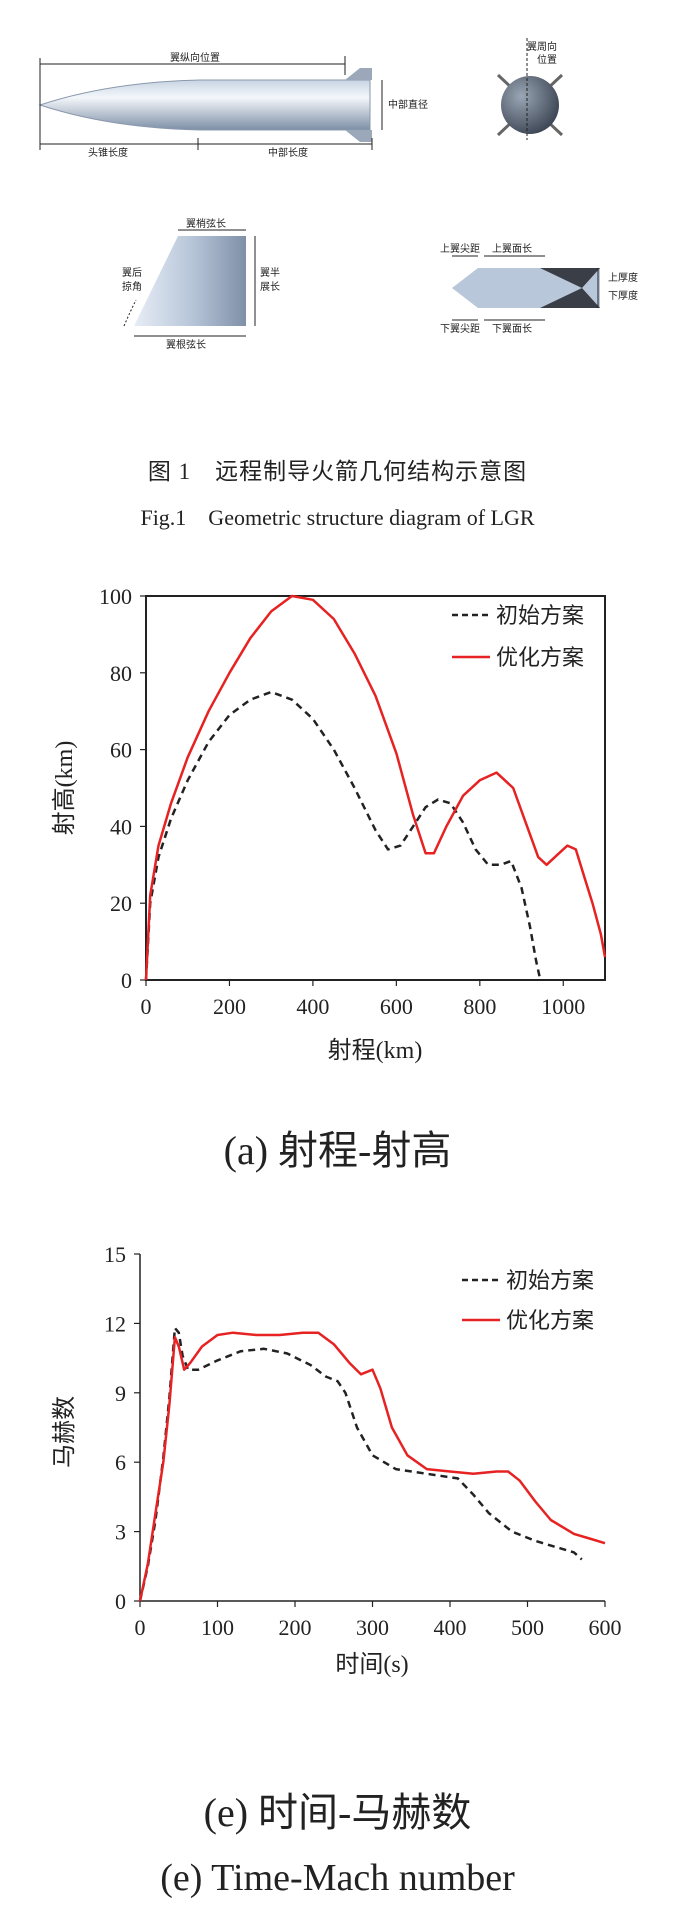 This screenshot has width=675, height=1920. Describe the element at coordinates (337, 471) in the screenshot. I see `figure1-caption-cn: 图 1 远程制导火箭几何结构示意图` at that location.